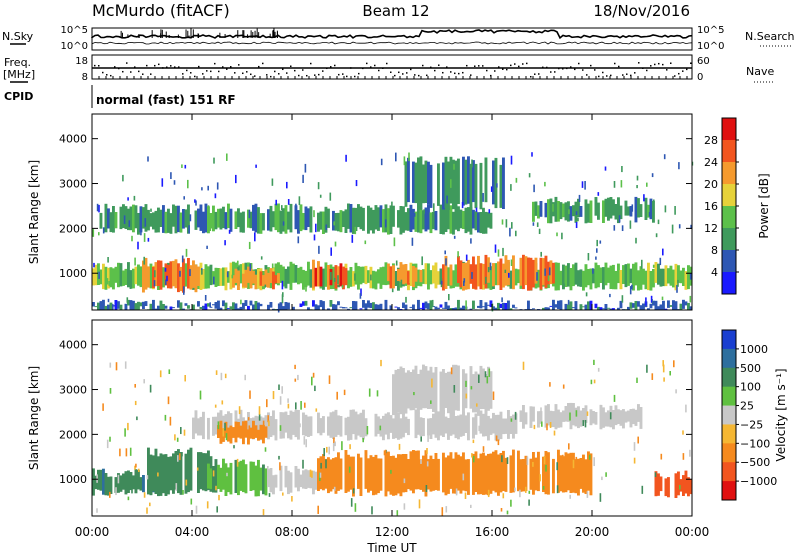 The height and width of the screenshot is (558, 800). What do you see at coordinates (729, 396) in the screenshot?
I see `velocity-colorbar-segment` at bounding box center [729, 396].